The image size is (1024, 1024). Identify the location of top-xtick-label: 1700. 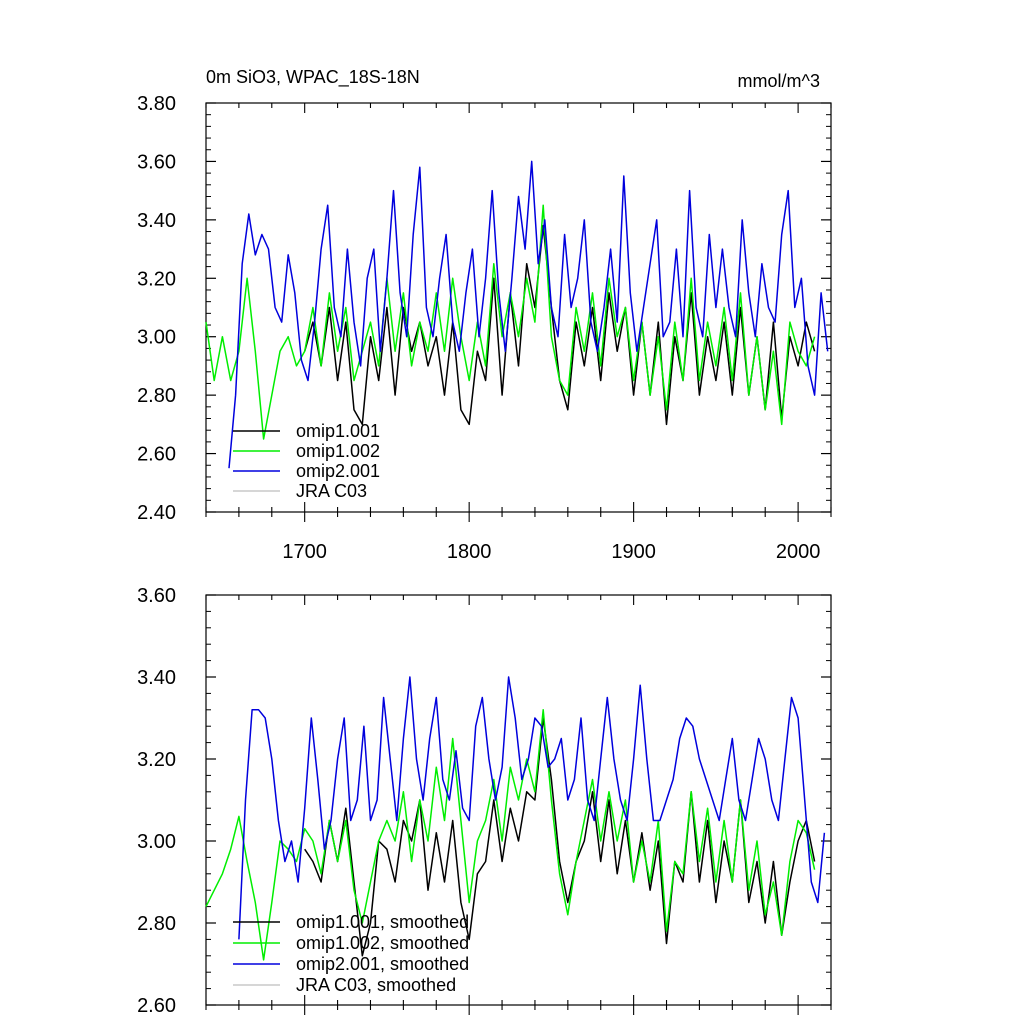
(304, 552).